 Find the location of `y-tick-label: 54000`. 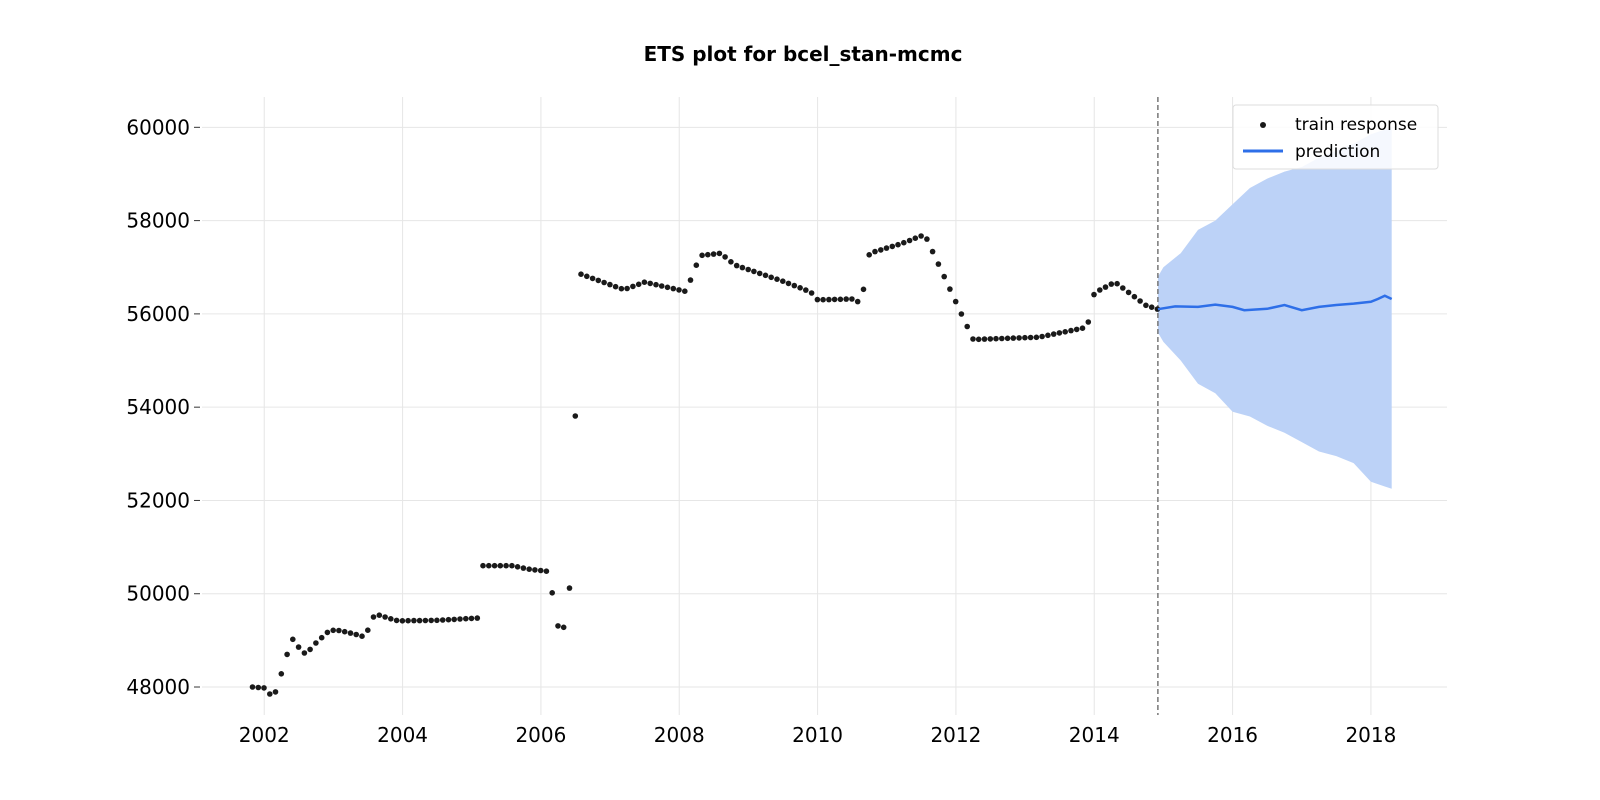

y-tick-label: 54000 is located at coordinates (158, 407).